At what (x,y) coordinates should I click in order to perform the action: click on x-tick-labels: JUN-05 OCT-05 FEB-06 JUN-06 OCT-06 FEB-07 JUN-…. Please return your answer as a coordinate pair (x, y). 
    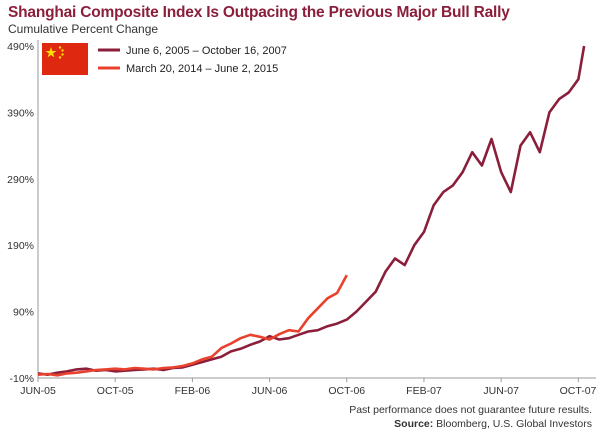
    Looking at the image, I should click on (308, 387).